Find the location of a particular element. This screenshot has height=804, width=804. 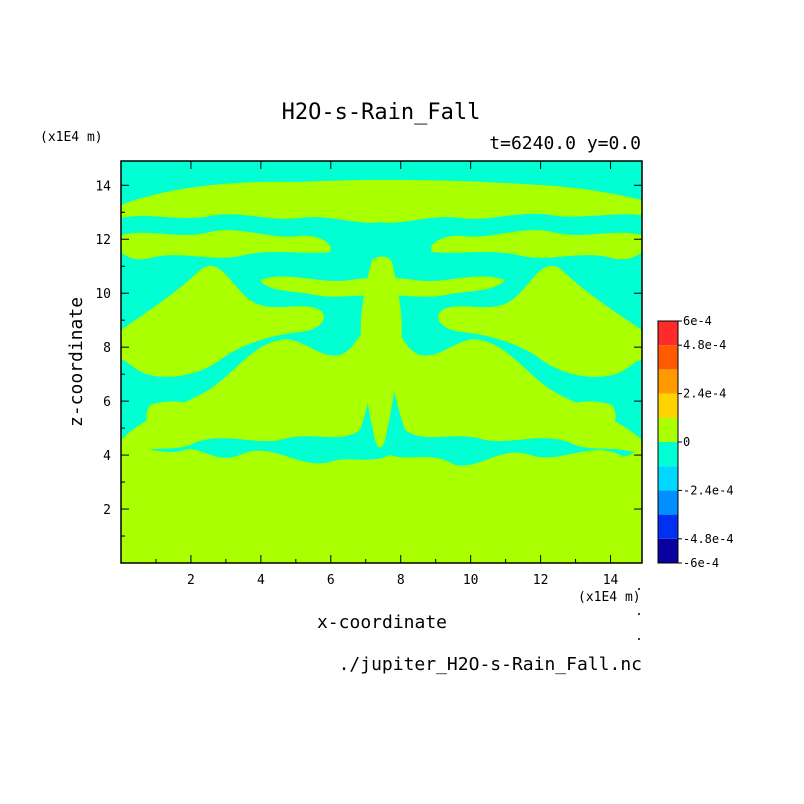

upper-center-arc is located at coordinates (382, 287).